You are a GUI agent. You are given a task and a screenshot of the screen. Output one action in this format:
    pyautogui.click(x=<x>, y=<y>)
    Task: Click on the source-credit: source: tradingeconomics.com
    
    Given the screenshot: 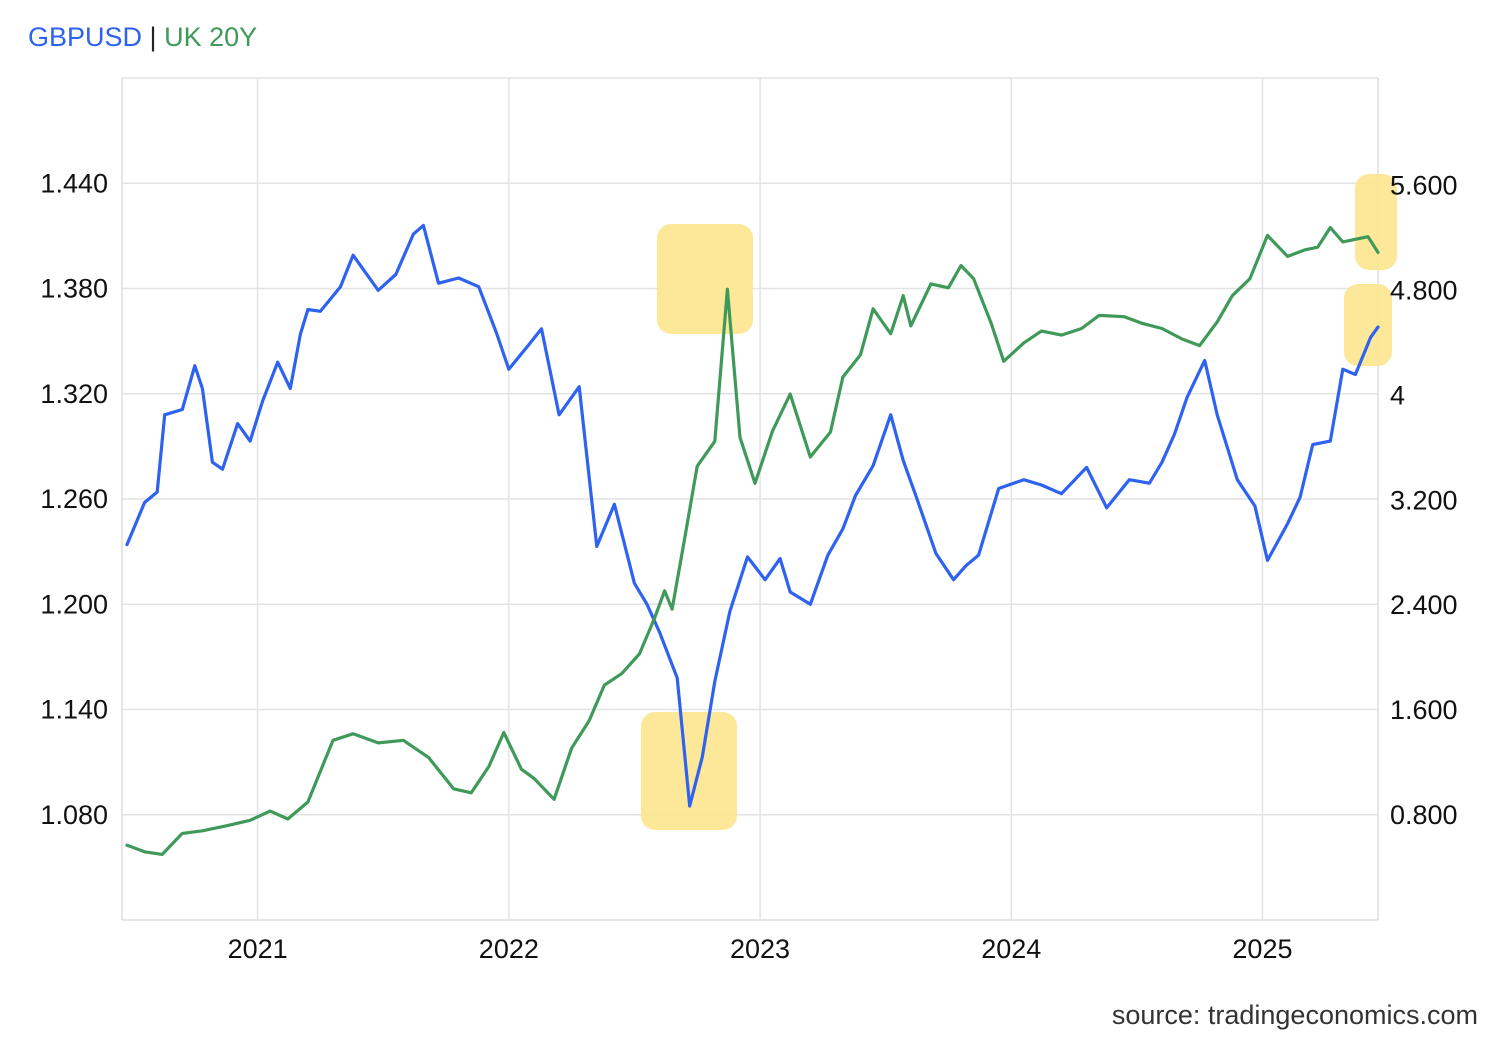 What is the action you would take?
    pyautogui.click(x=1294, y=1015)
    